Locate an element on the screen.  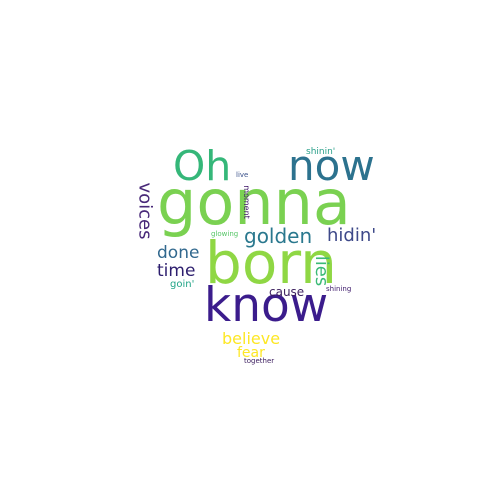
word-lies: lies is located at coordinates (322, 271).